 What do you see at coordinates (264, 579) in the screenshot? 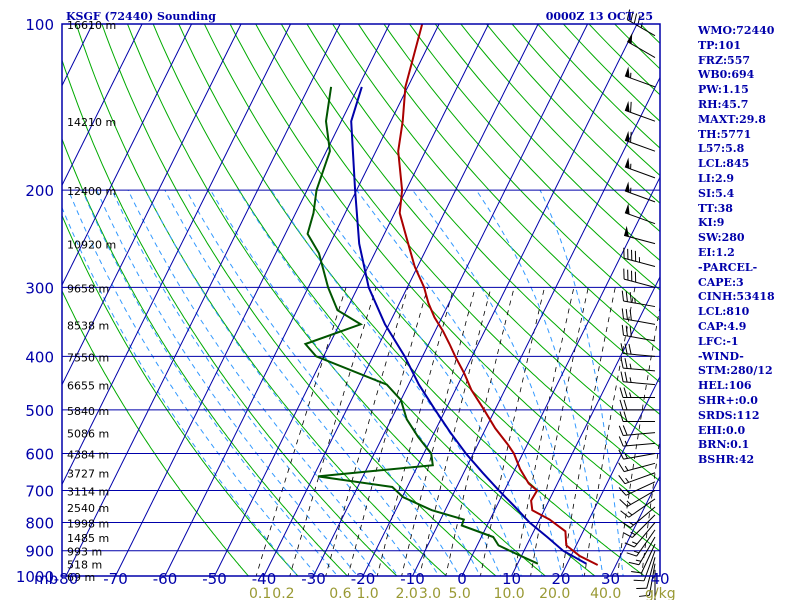
I see `x-tick-label: -40` at bounding box center [264, 579].